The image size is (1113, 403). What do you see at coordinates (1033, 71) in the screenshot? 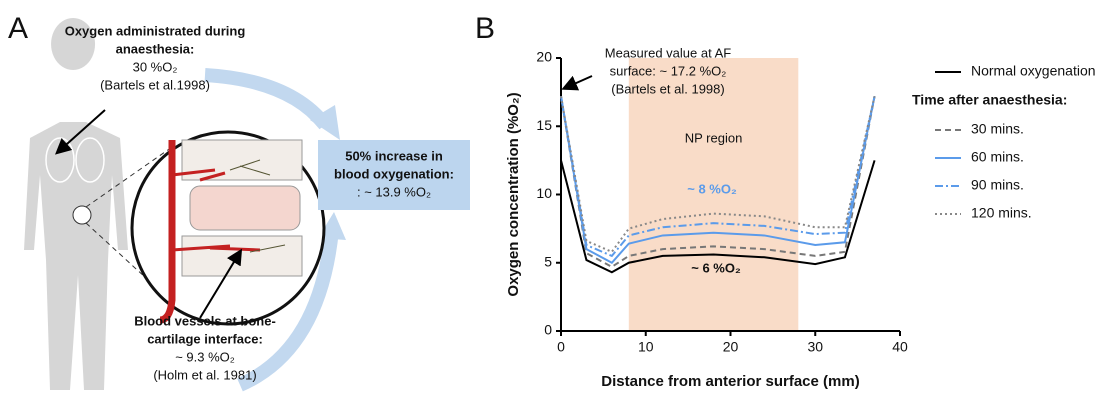
I see `legend-label: Normal oxygenation` at bounding box center [1033, 71].